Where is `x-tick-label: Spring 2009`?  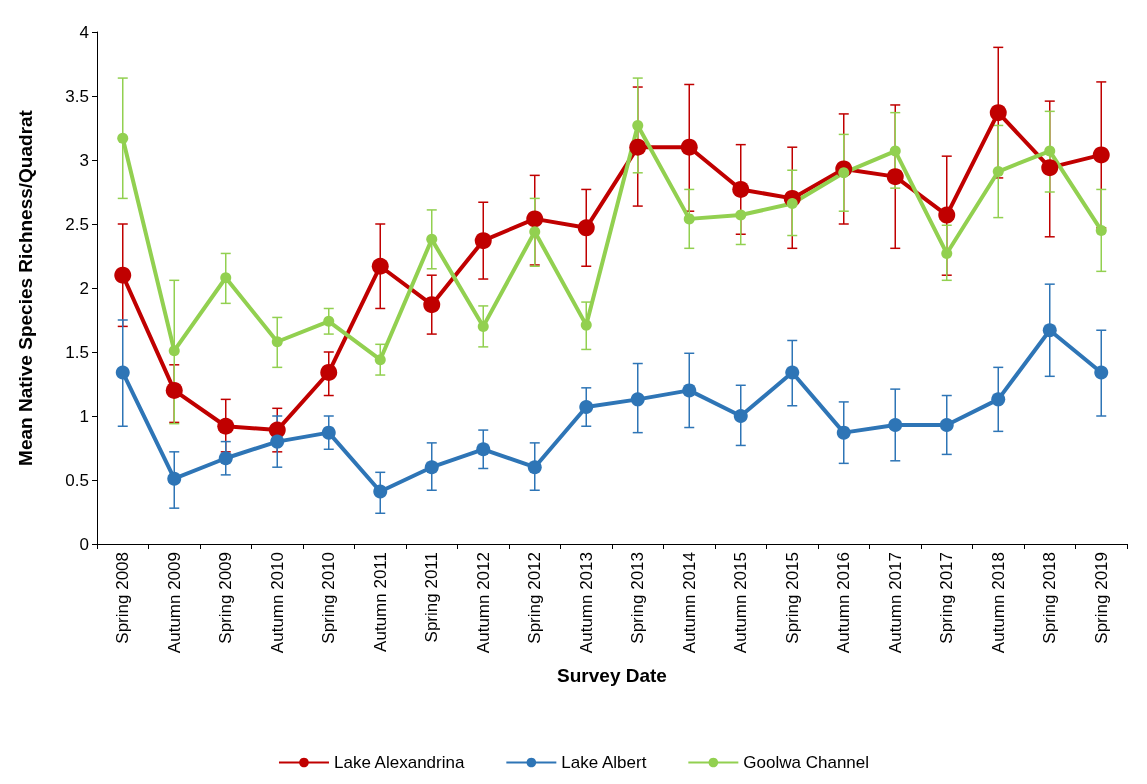 x-tick-label: Spring 2009 is located at coordinates (226, 598).